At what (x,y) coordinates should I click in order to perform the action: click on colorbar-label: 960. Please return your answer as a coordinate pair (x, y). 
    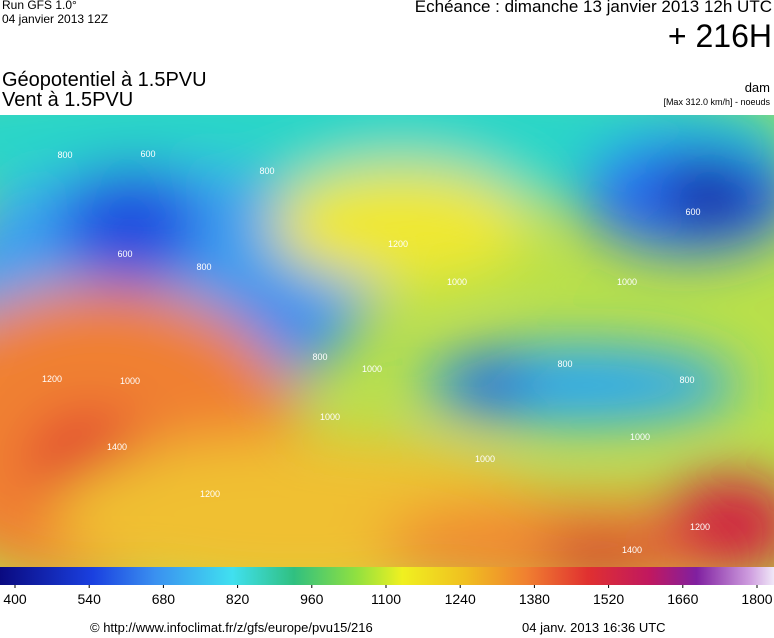
    Looking at the image, I should click on (312, 599).